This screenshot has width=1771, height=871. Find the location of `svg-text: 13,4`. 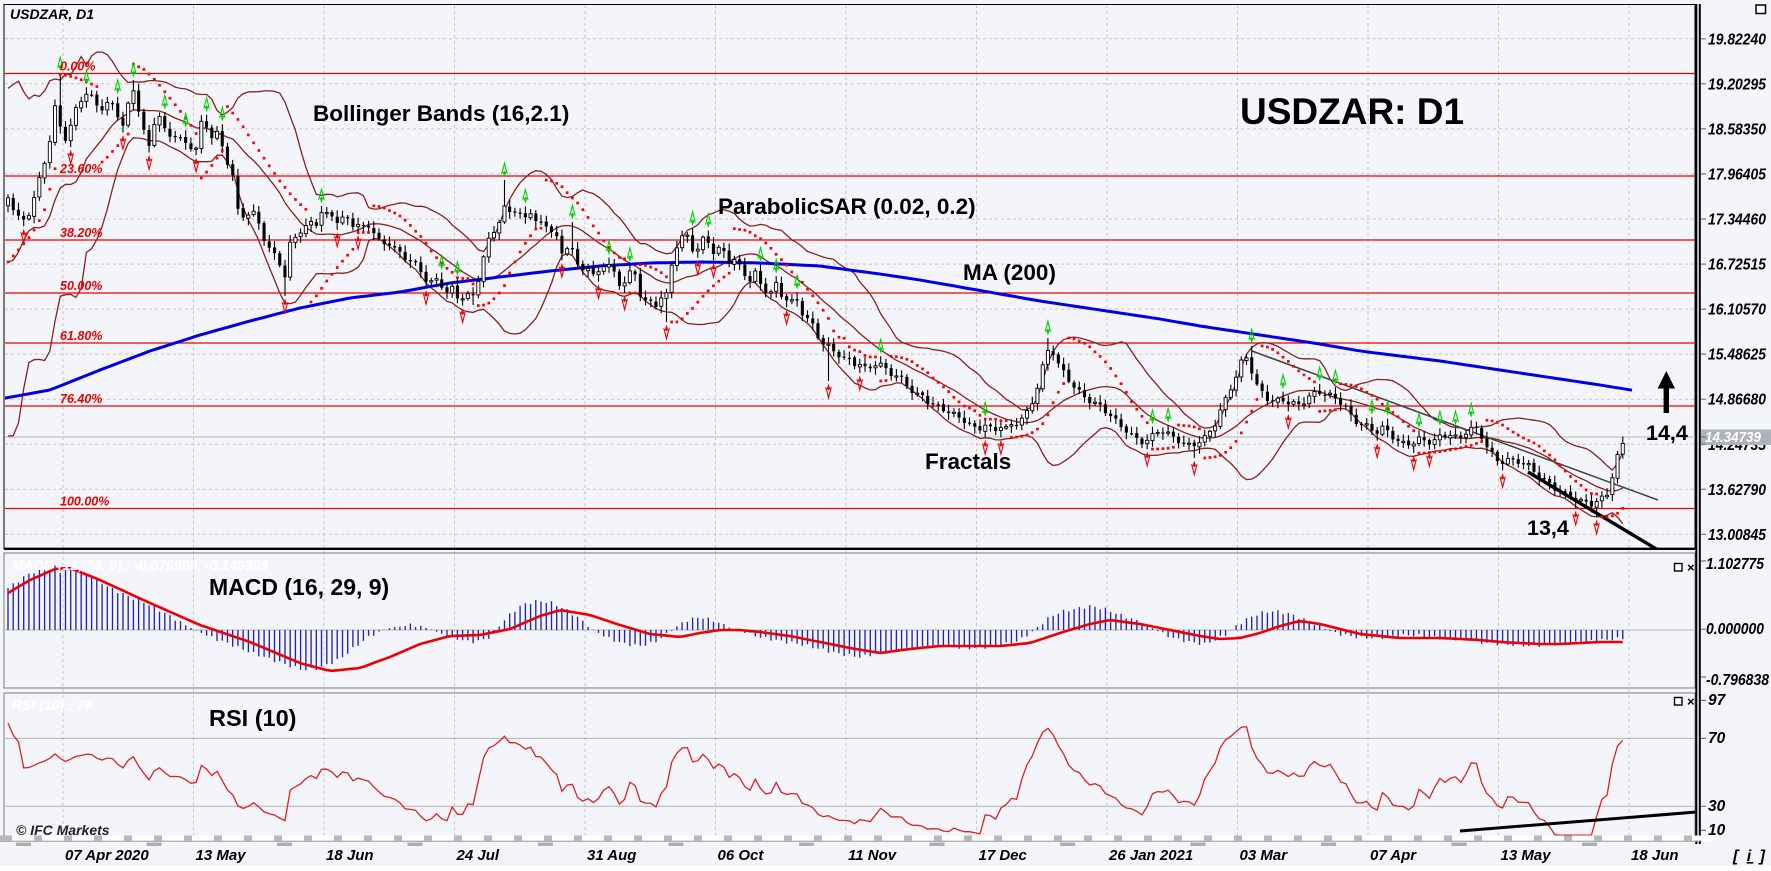

svg-text: 13,4 is located at coordinates (1548, 528).